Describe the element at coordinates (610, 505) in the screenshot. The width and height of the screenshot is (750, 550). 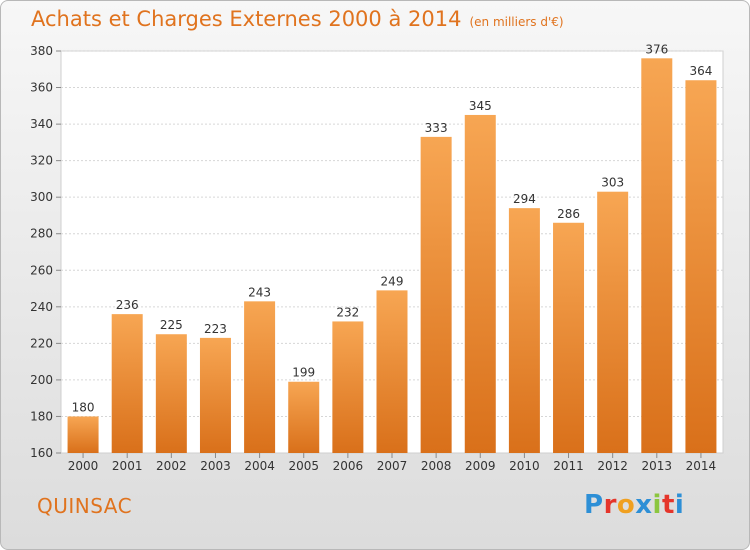
I see `logo-letter: r` at that location.